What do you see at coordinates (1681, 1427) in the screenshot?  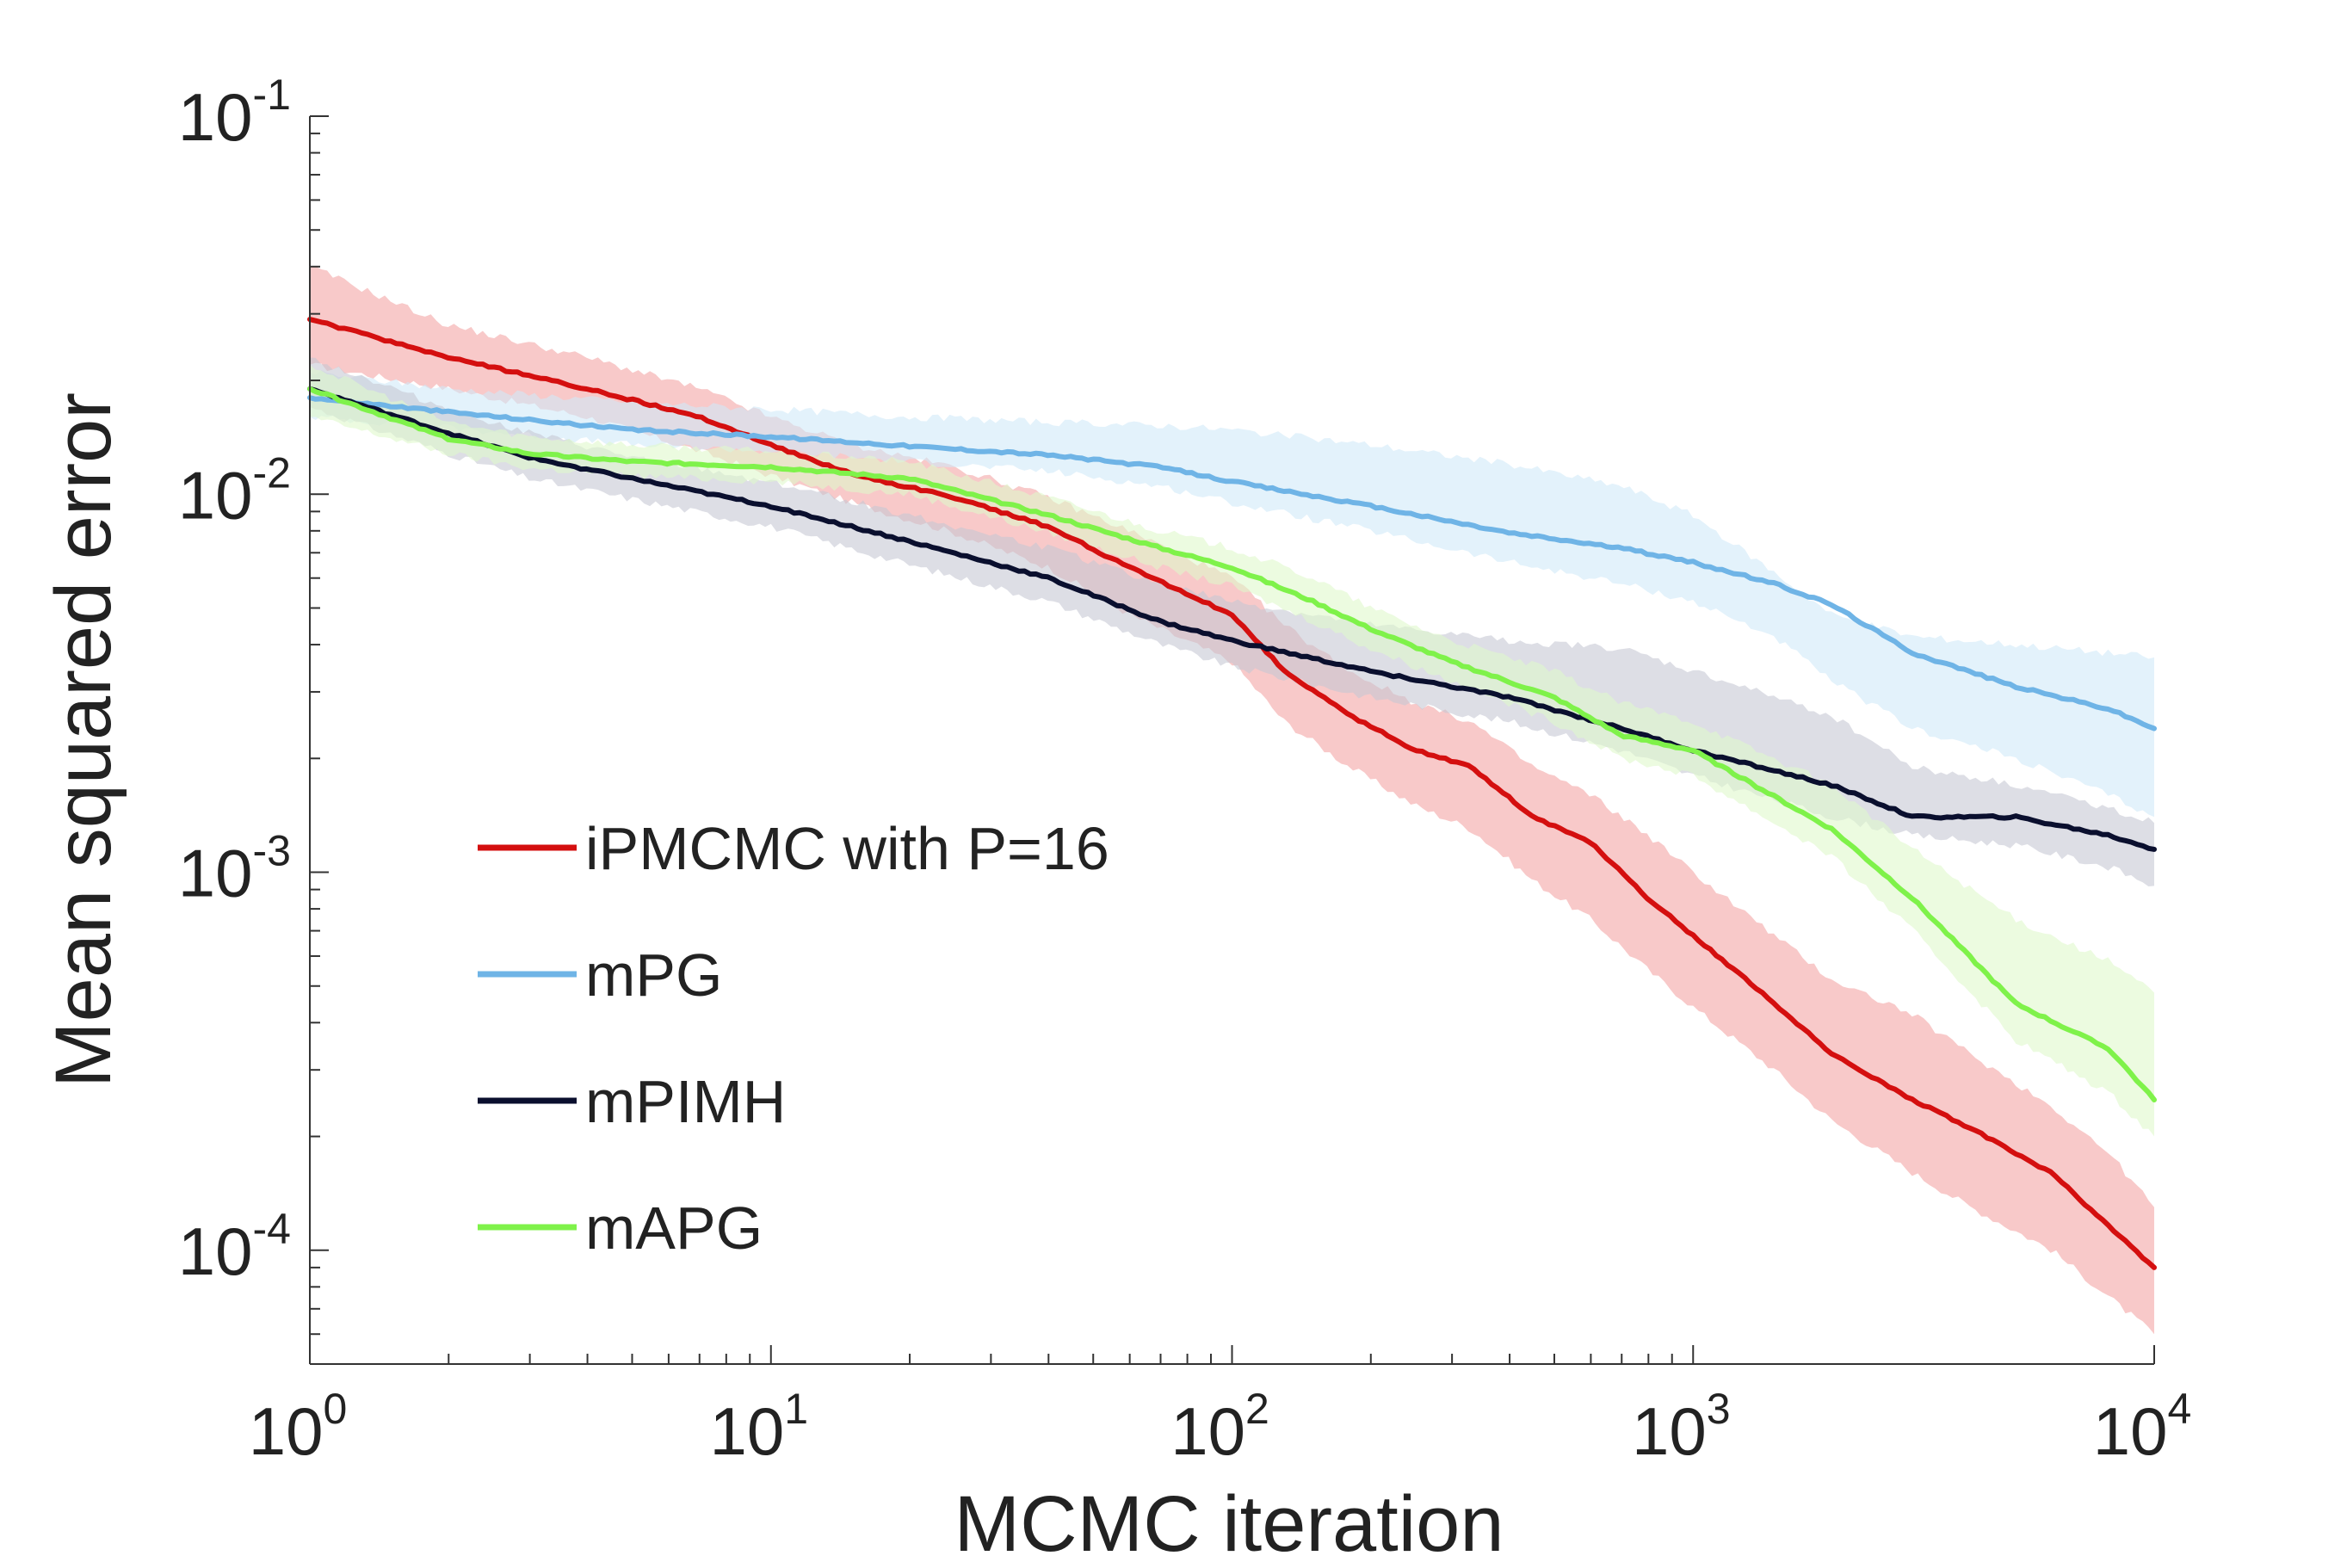 I see `x-tick-label-3: 10³` at bounding box center [1681, 1427].